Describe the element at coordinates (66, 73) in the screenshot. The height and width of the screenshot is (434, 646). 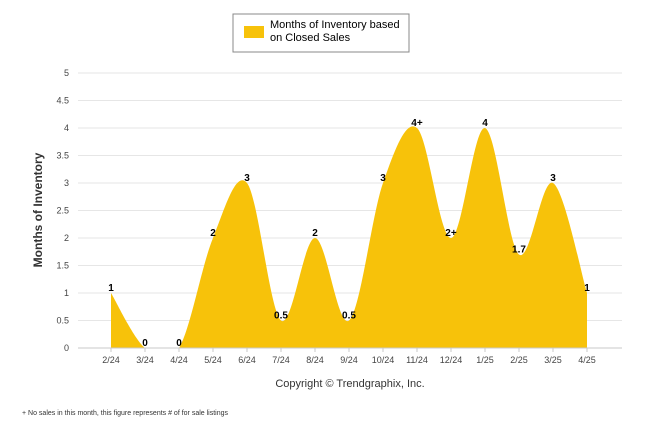
I see `y-tick-label-10: 5` at that location.